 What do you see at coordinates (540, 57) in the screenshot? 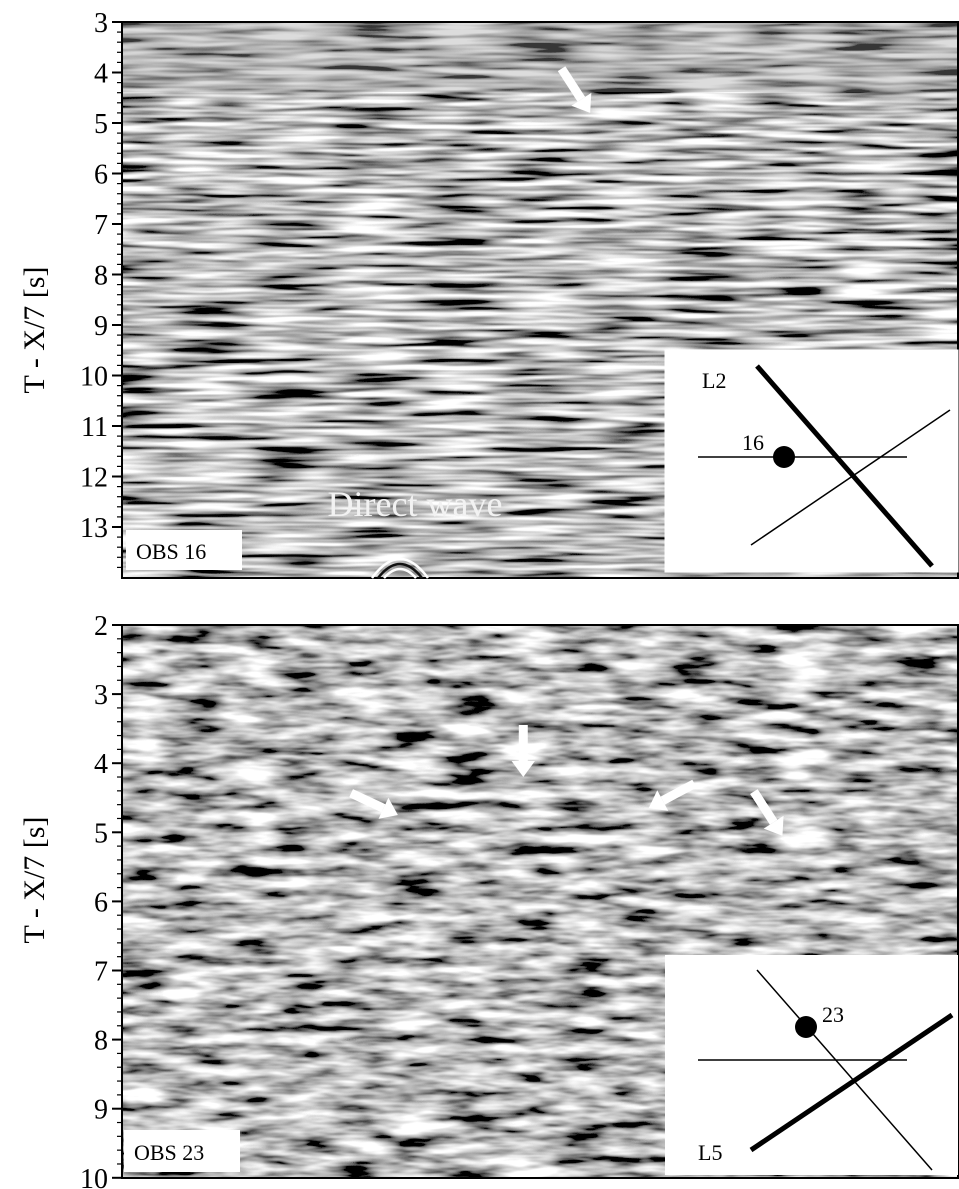
I see `top-quiet-zone` at bounding box center [540, 57].